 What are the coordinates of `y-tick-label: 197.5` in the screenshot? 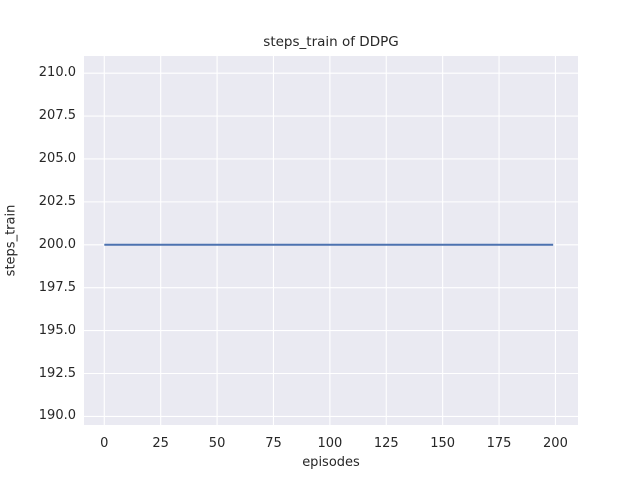 It's located at (57, 287).